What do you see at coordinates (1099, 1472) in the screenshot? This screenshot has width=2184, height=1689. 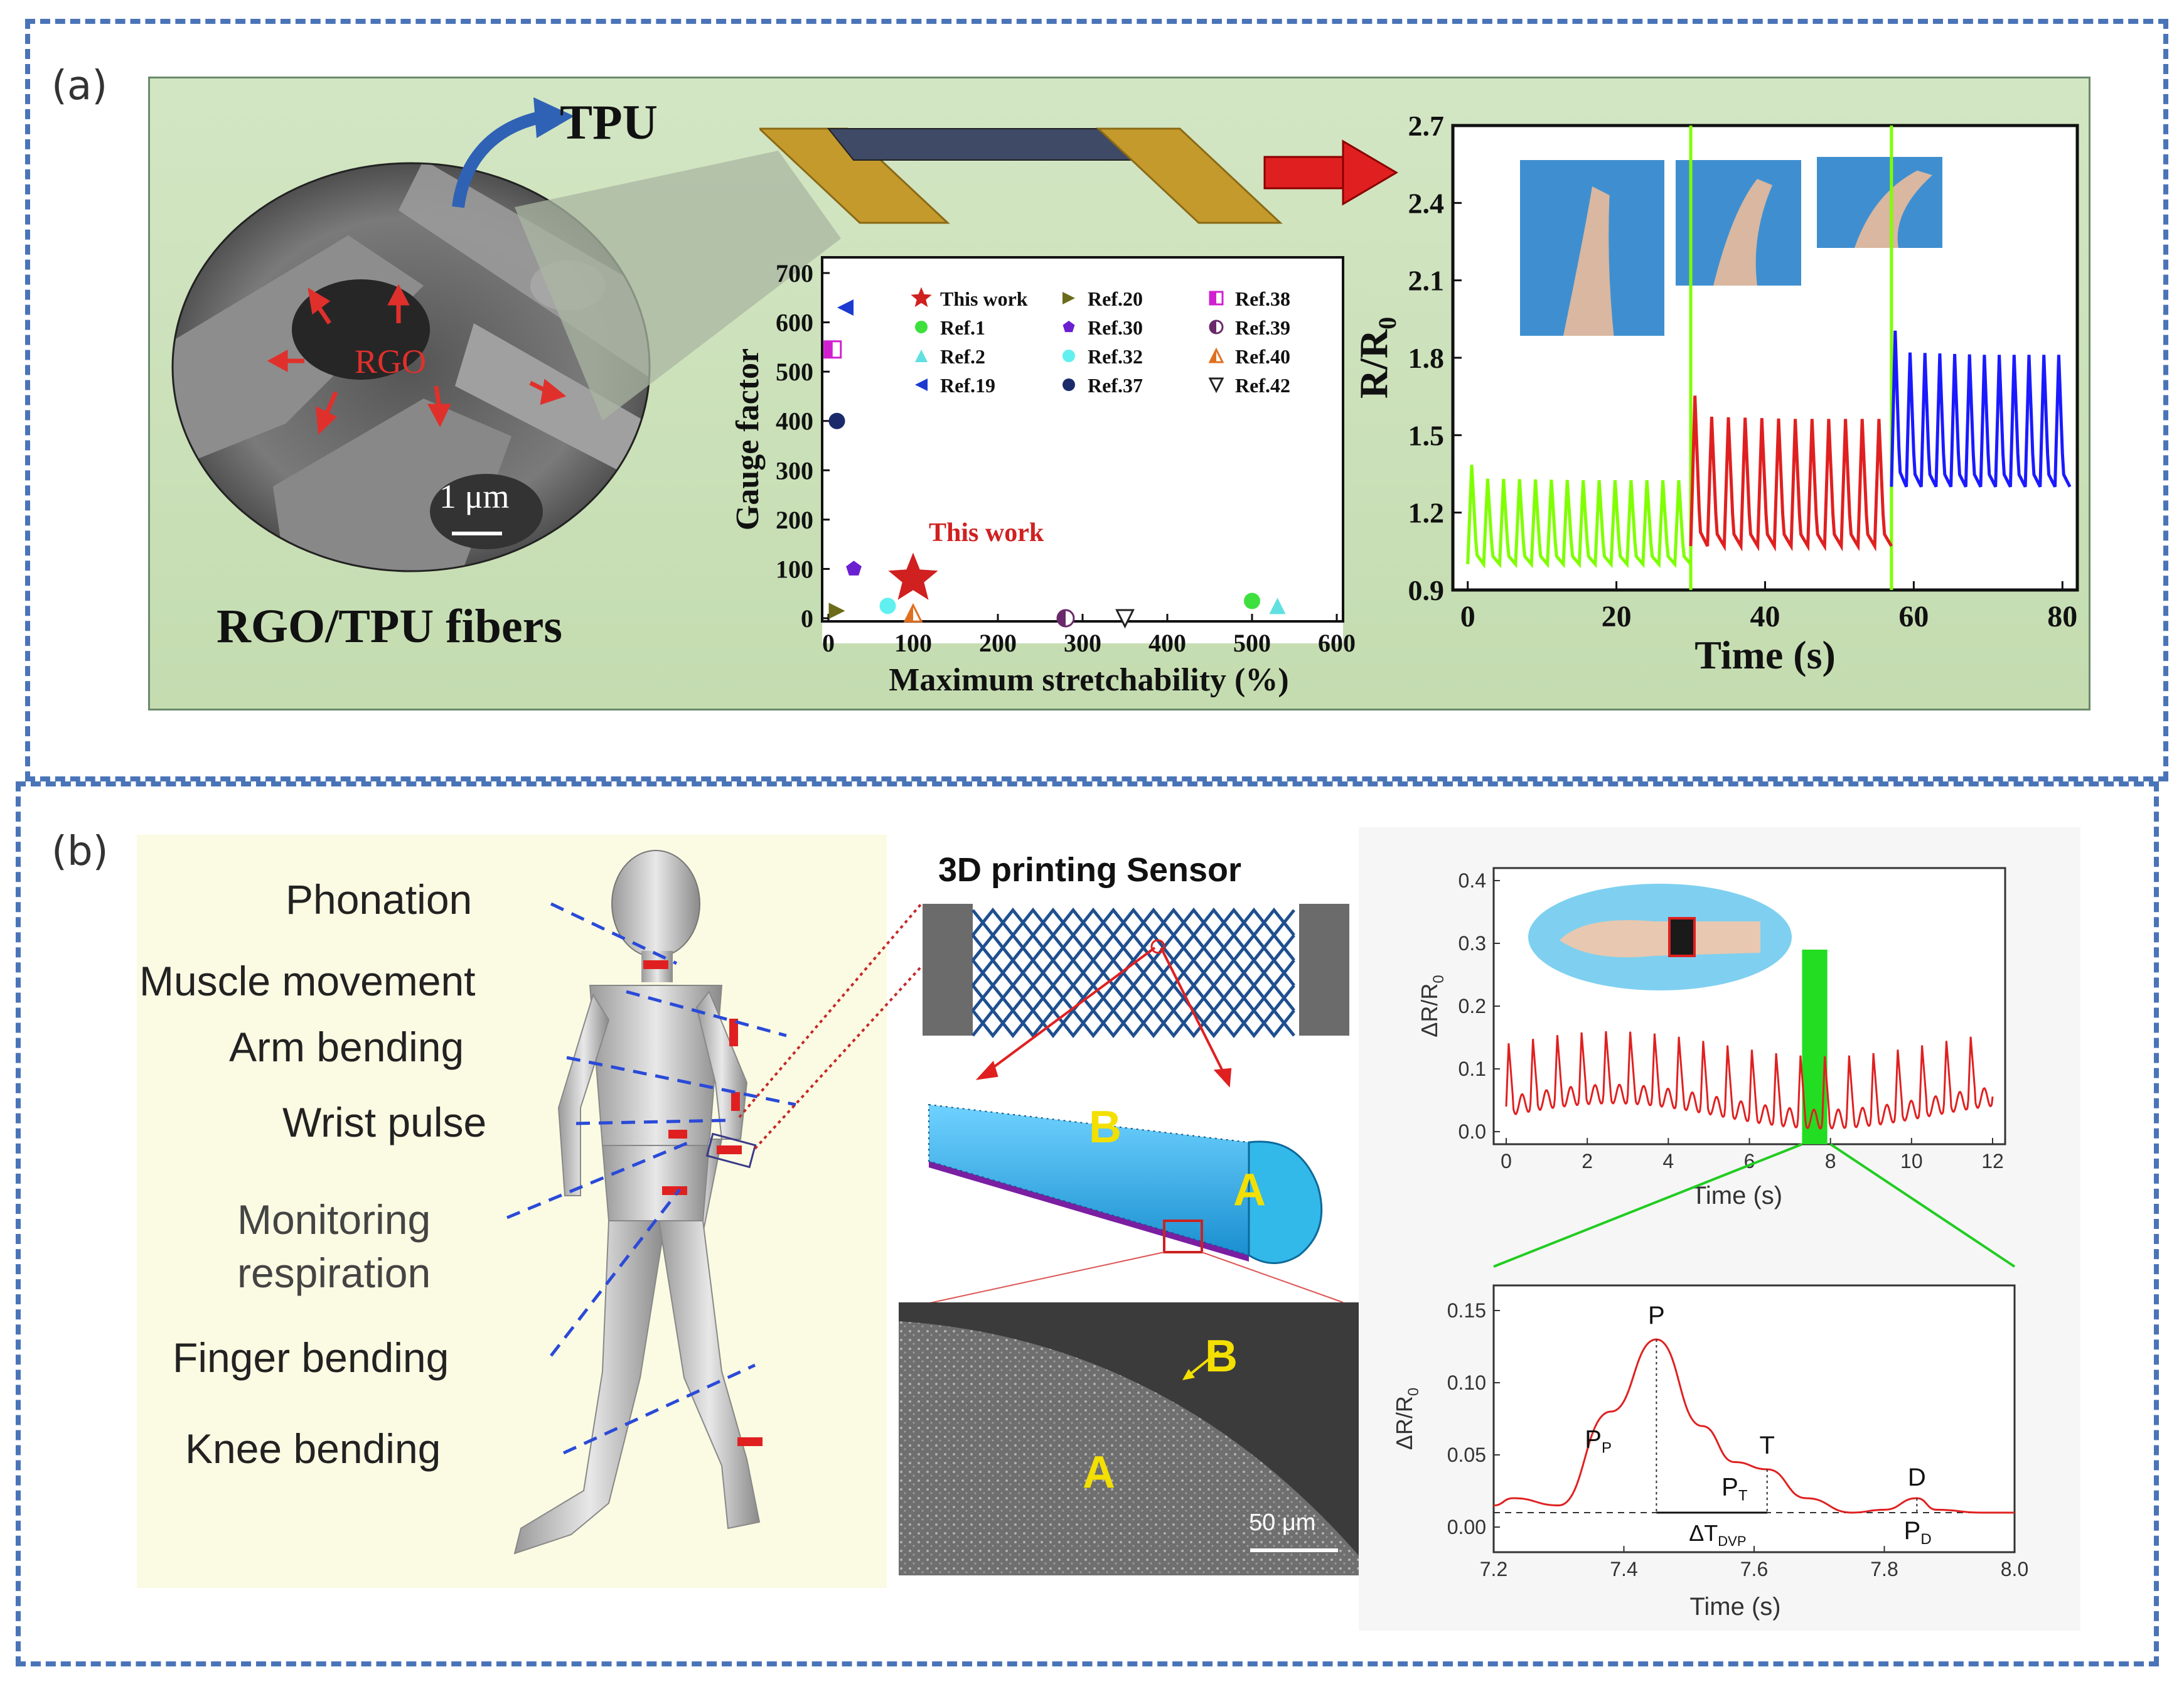 I see `sem-label-a: A` at bounding box center [1099, 1472].